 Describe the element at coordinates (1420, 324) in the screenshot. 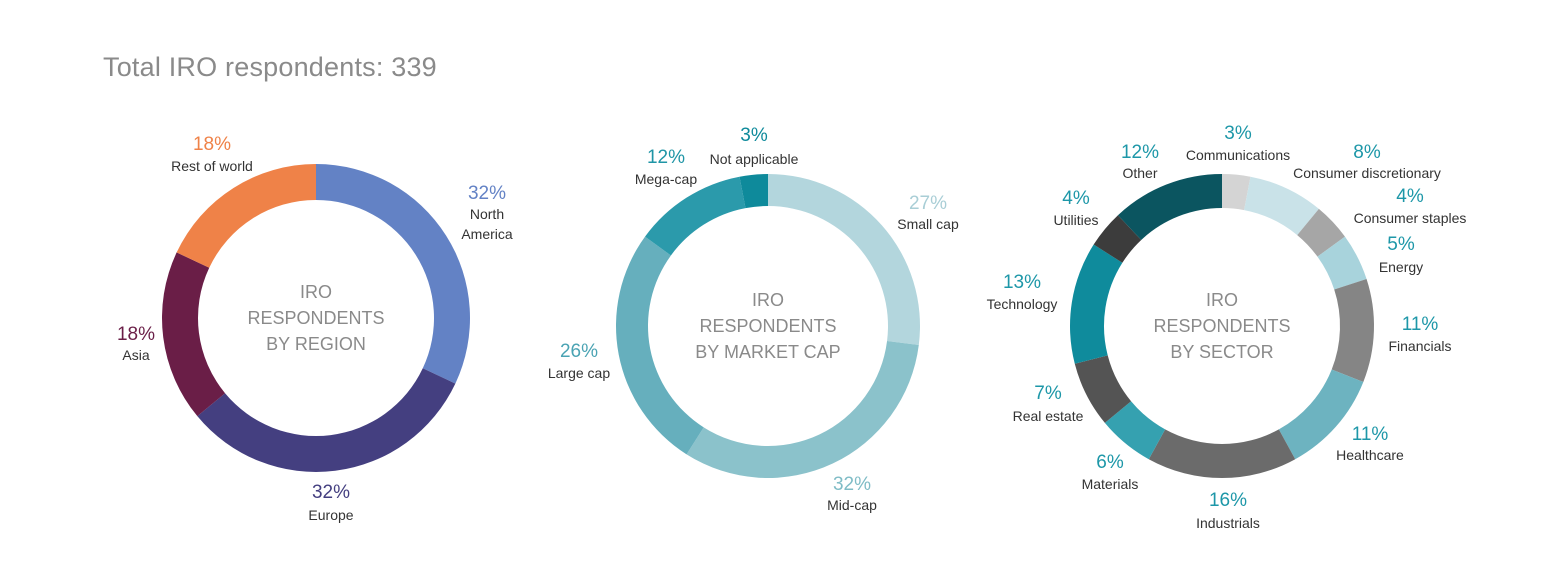

I see `pct-label-financials: 11%` at that location.